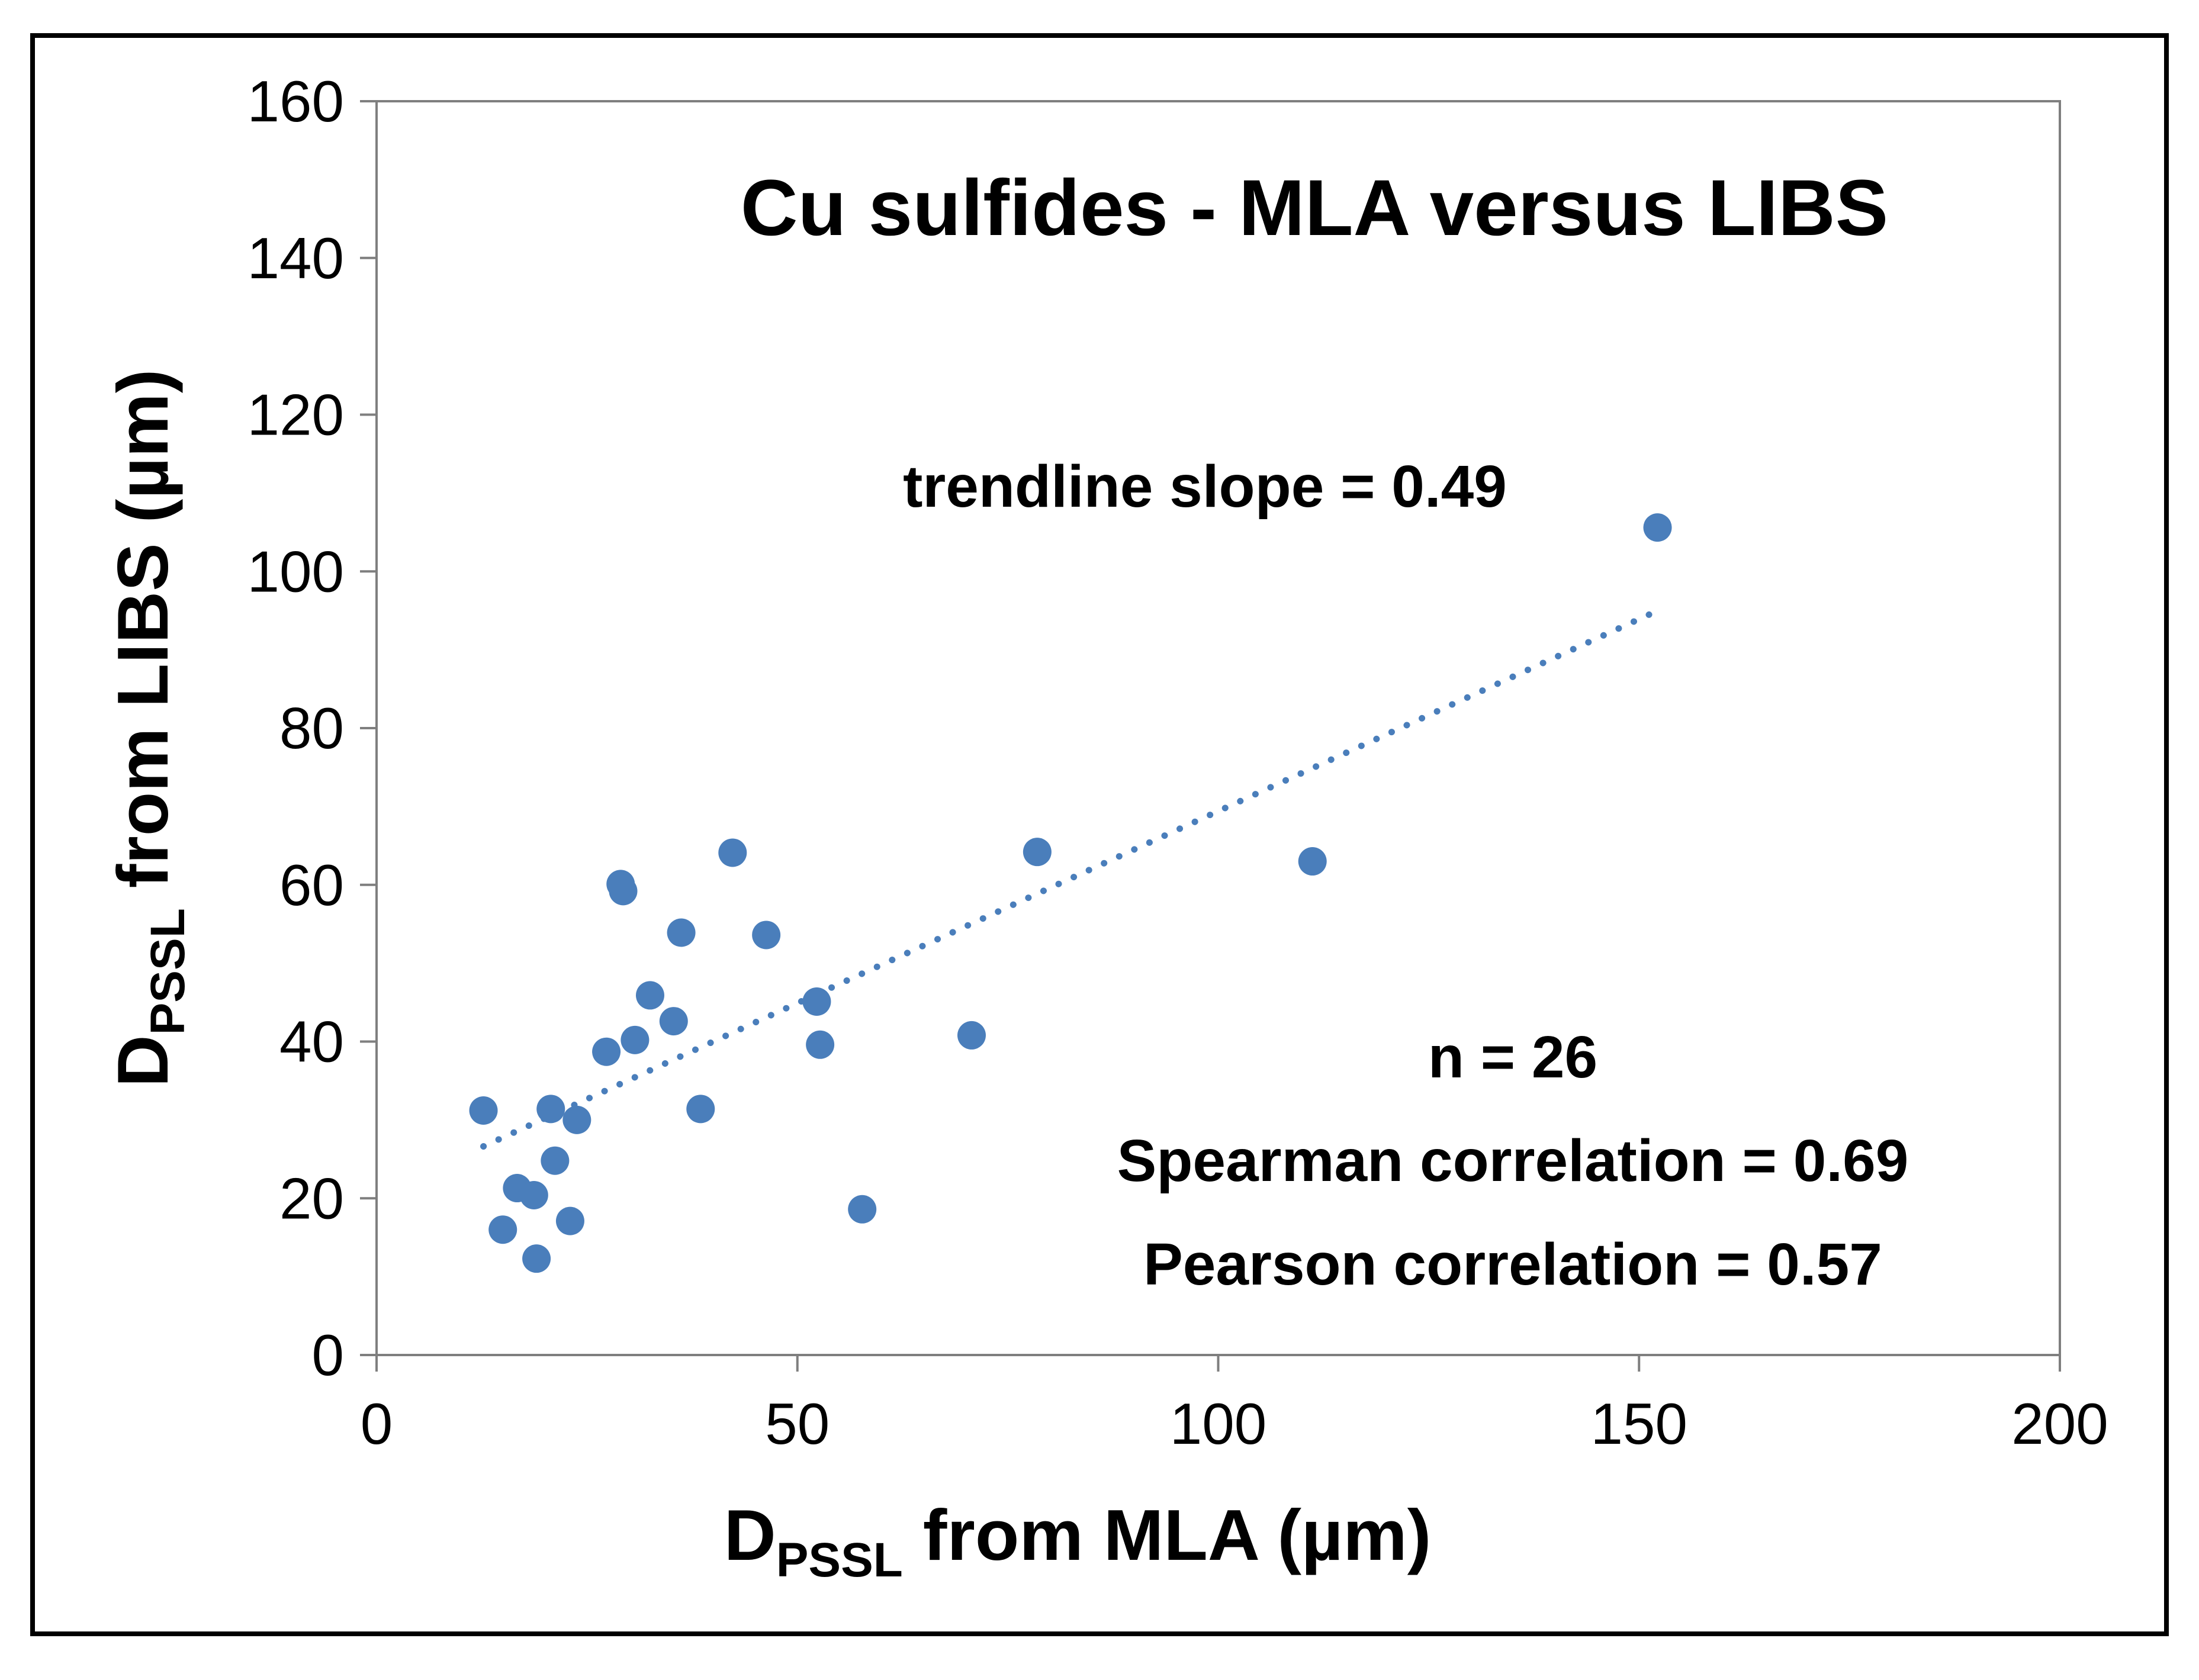 The height and width of the screenshot is (1680, 2199). Describe the element at coordinates (1314, 208) in the screenshot. I see `chart-title: Cu sulfides - MLA versus LIBS` at that location.